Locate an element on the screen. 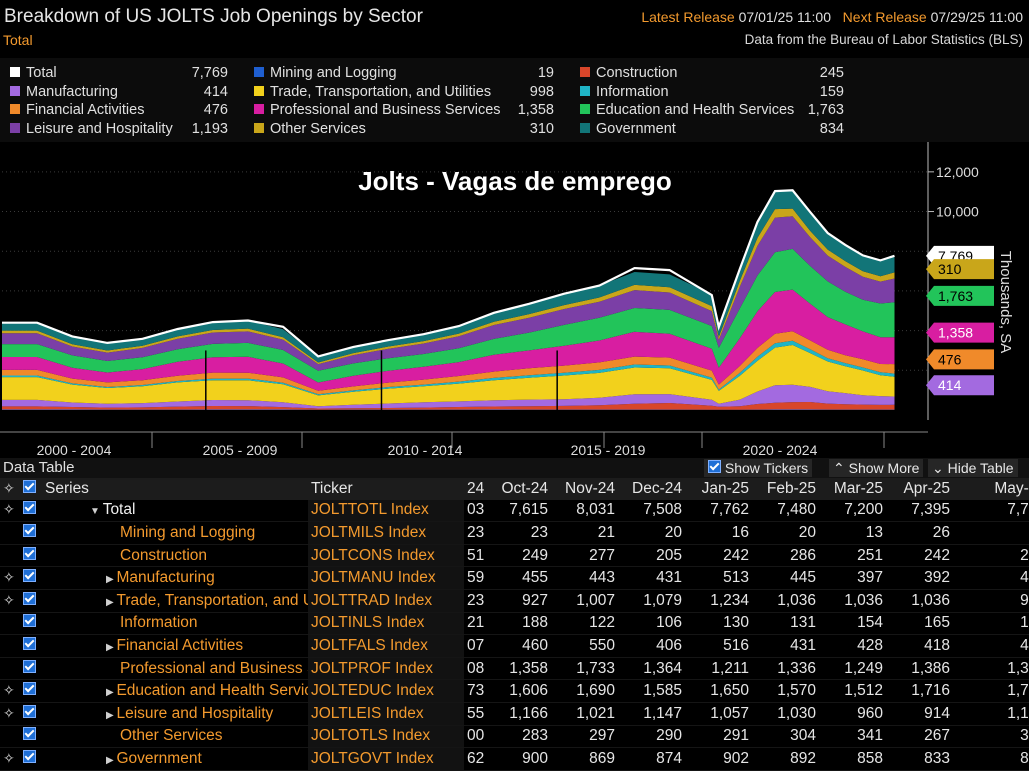  legend-item: Education and Health Services 1,763 is located at coordinates (712, 110).